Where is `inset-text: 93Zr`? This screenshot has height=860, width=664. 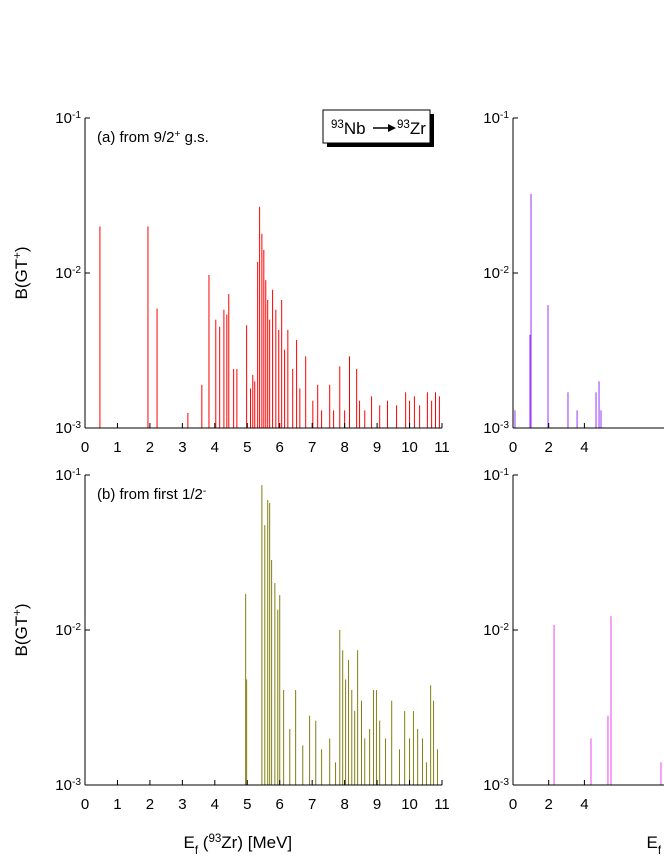 inset-text: 93Zr is located at coordinates (411, 128).